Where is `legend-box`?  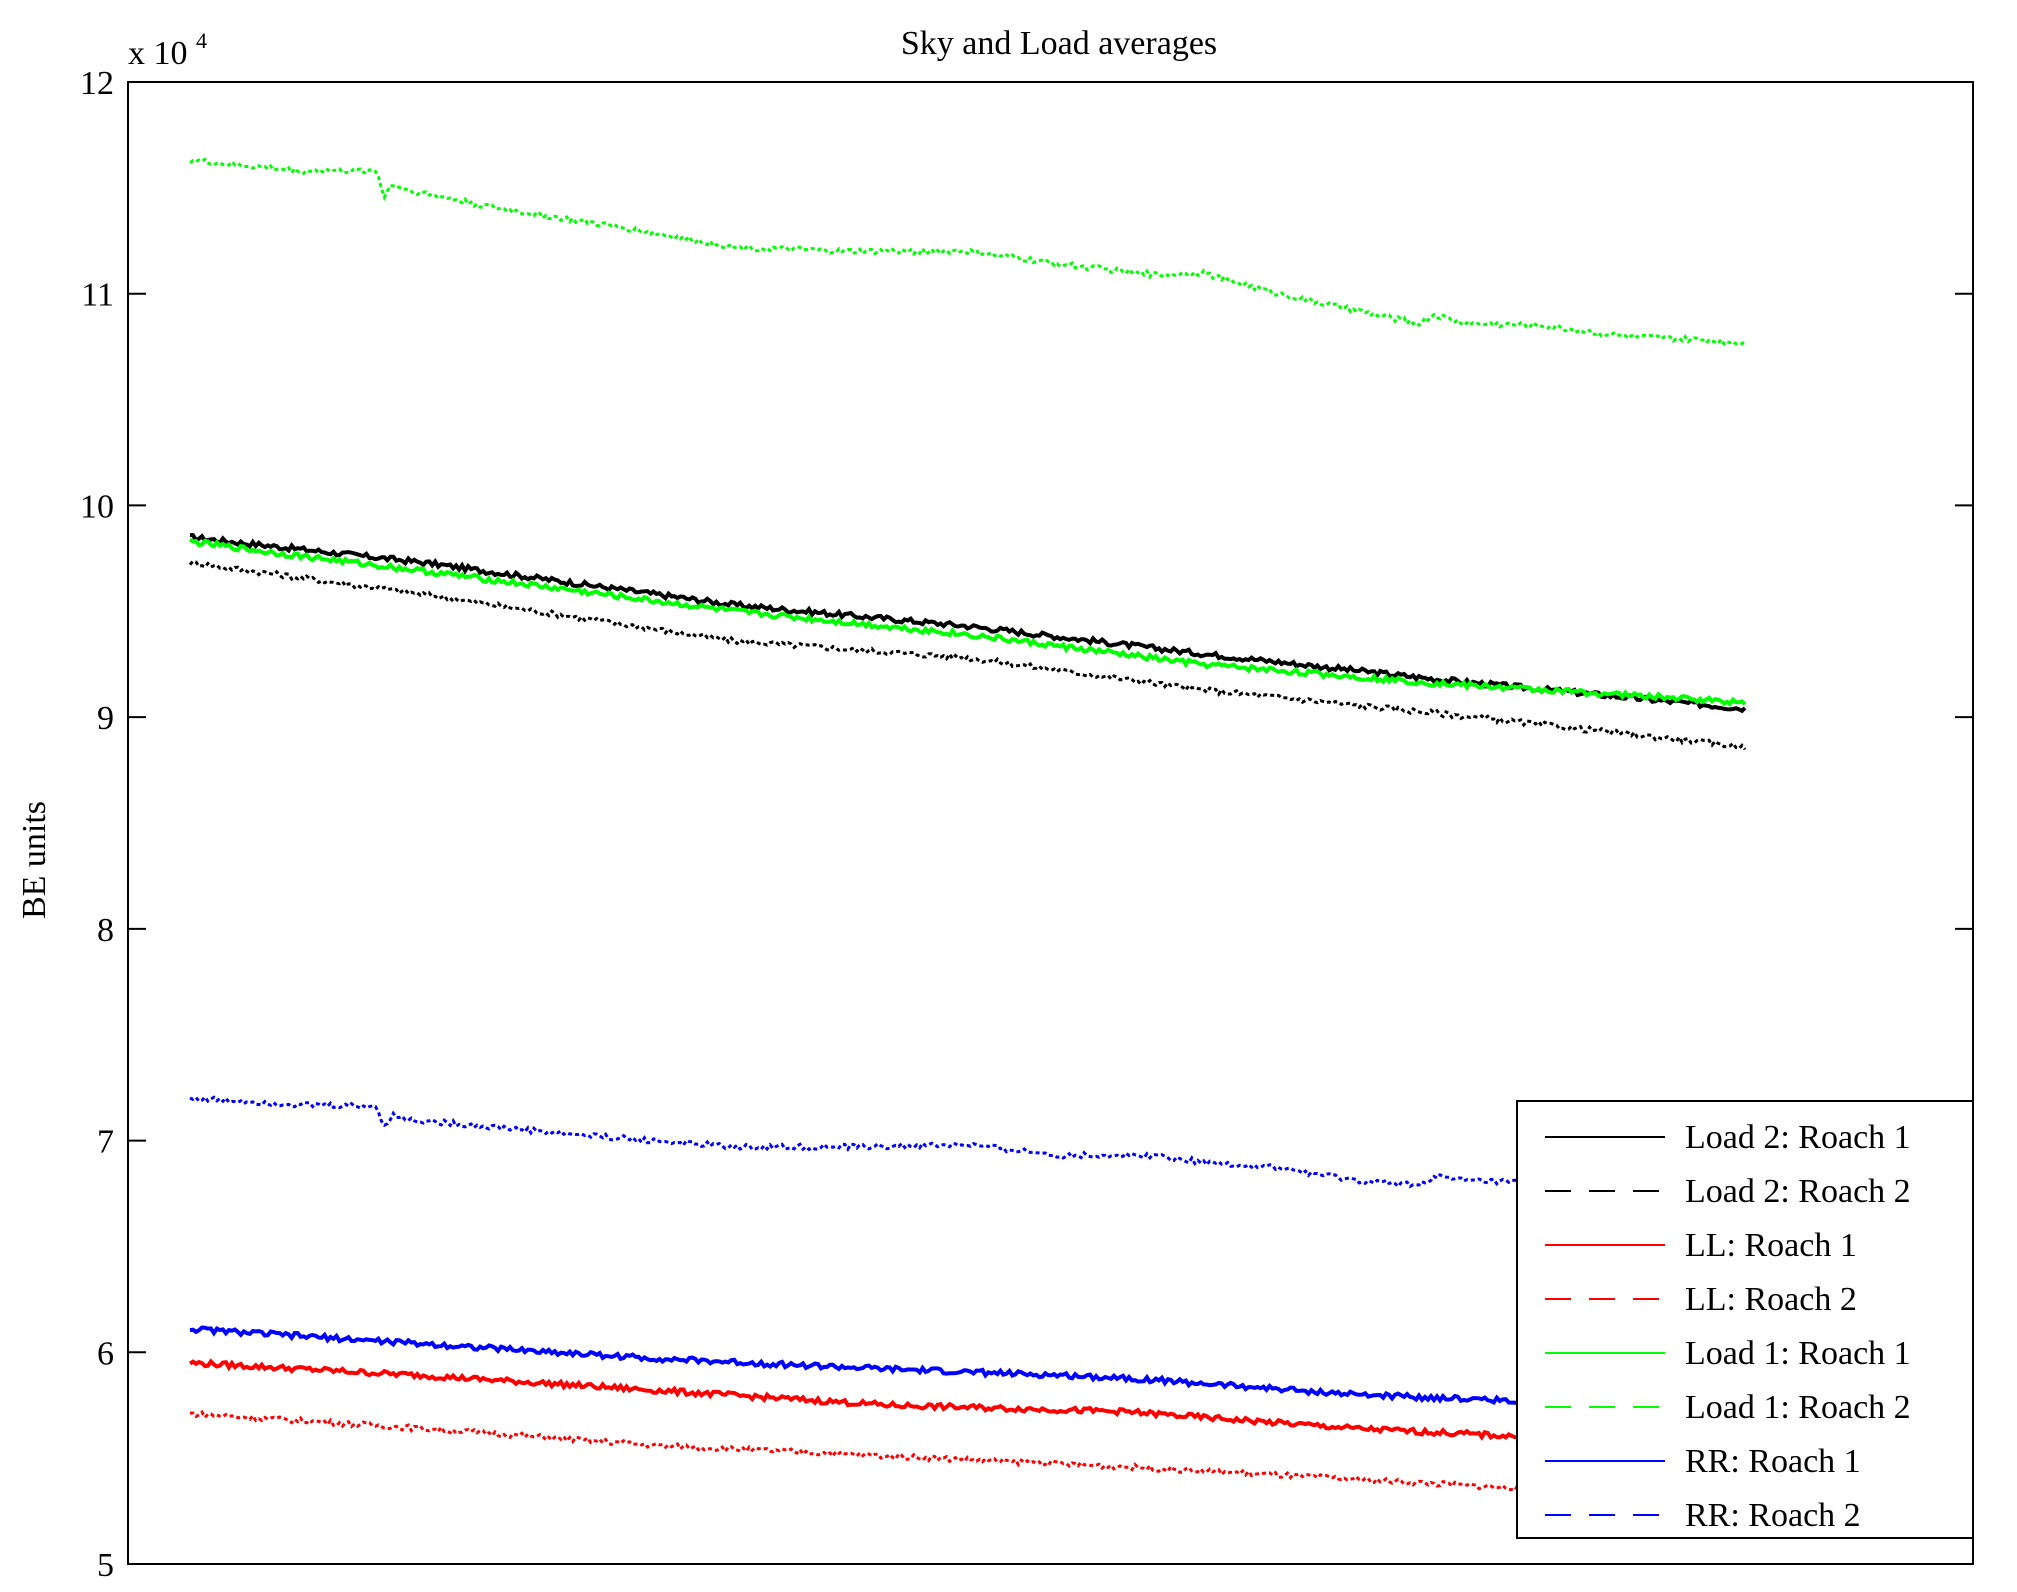
legend-box is located at coordinates (1745, 1319).